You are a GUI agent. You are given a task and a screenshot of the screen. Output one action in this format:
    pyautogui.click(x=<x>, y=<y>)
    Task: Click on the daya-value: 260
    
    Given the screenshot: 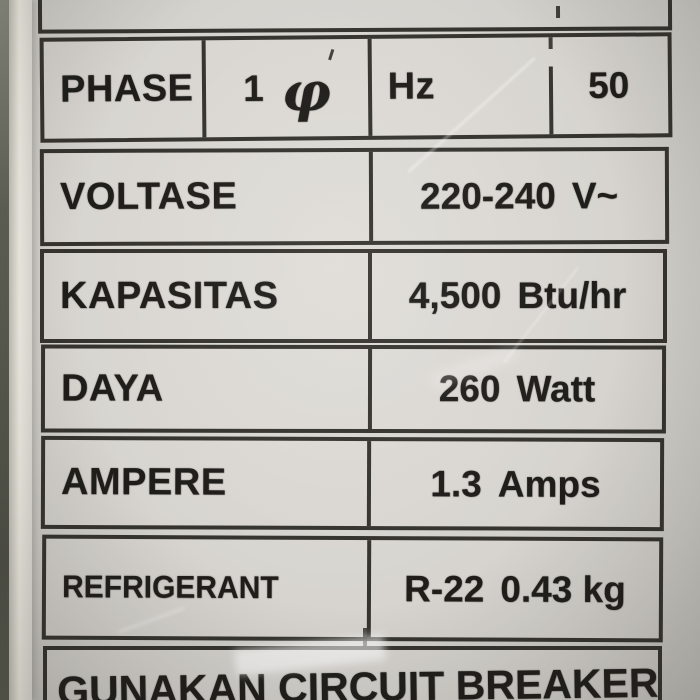 What is the action you would take?
    pyautogui.click(x=469, y=389)
    